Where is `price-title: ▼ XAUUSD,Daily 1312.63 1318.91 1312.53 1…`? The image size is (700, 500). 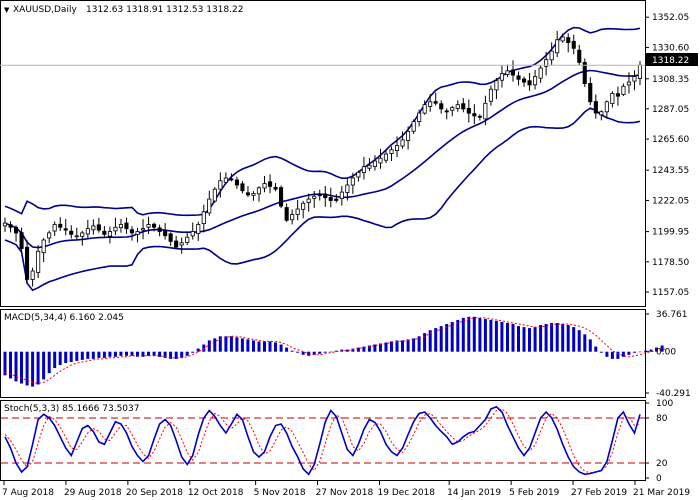 price-title: ▼ XAUUSD,Daily 1312.63 1318.91 1312.53 1… is located at coordinates (123, 10).